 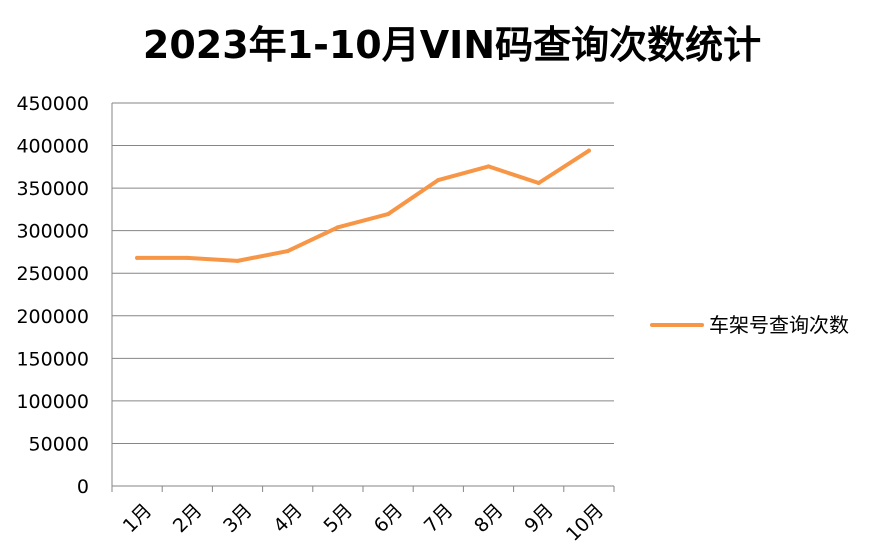 What do you see at coordinates (52, 147) in the screenshot?
I see `y-tick-label: 400000` at bounding box center [52, 147].